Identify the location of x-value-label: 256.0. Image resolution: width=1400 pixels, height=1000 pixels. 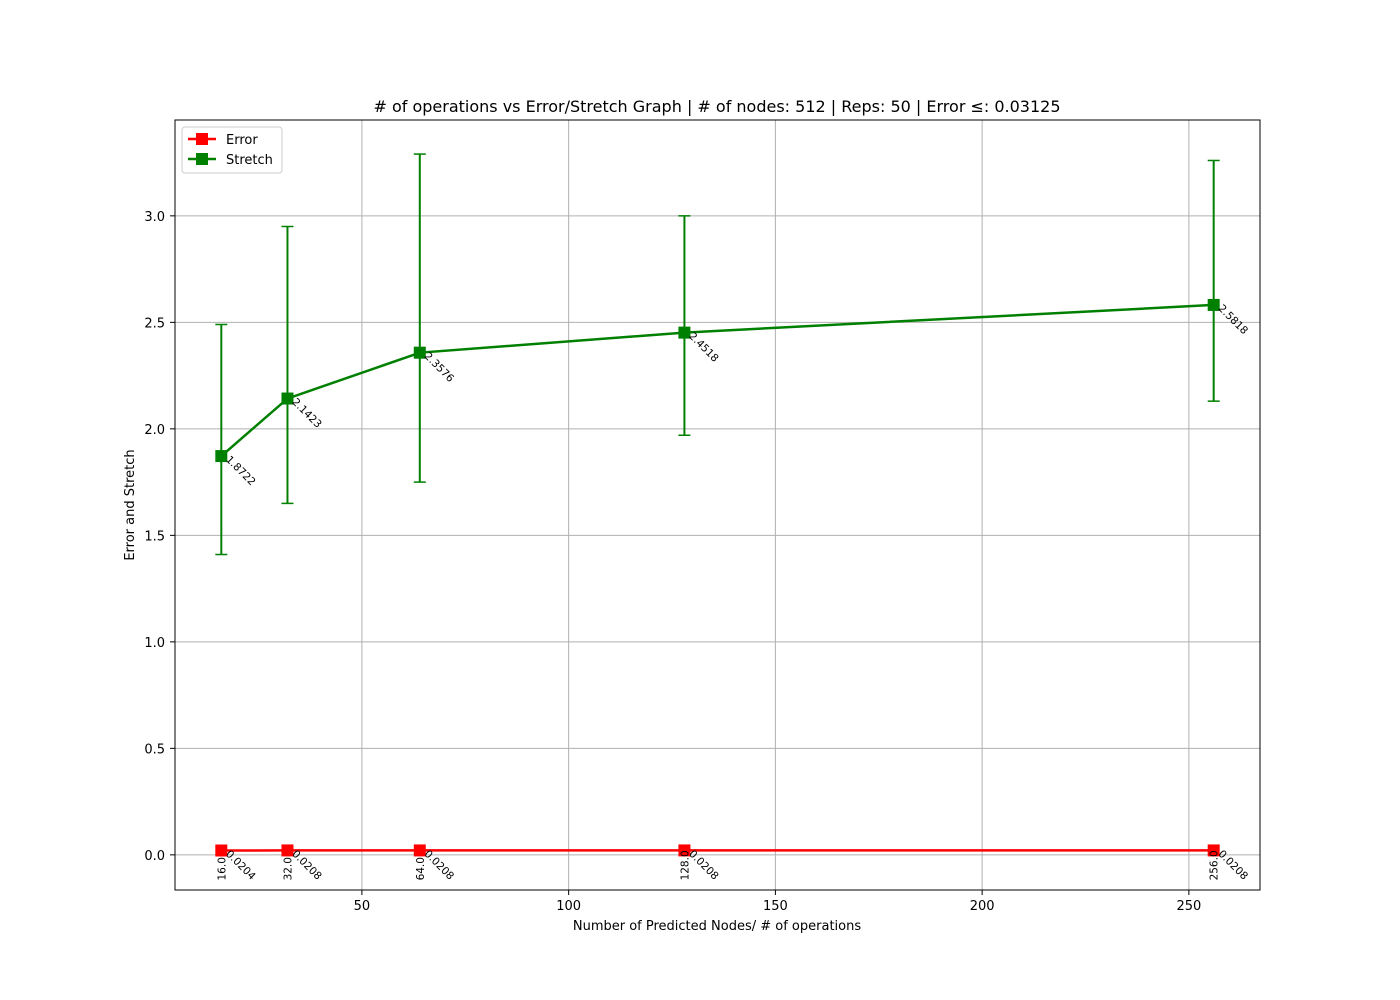
(1215, 865).